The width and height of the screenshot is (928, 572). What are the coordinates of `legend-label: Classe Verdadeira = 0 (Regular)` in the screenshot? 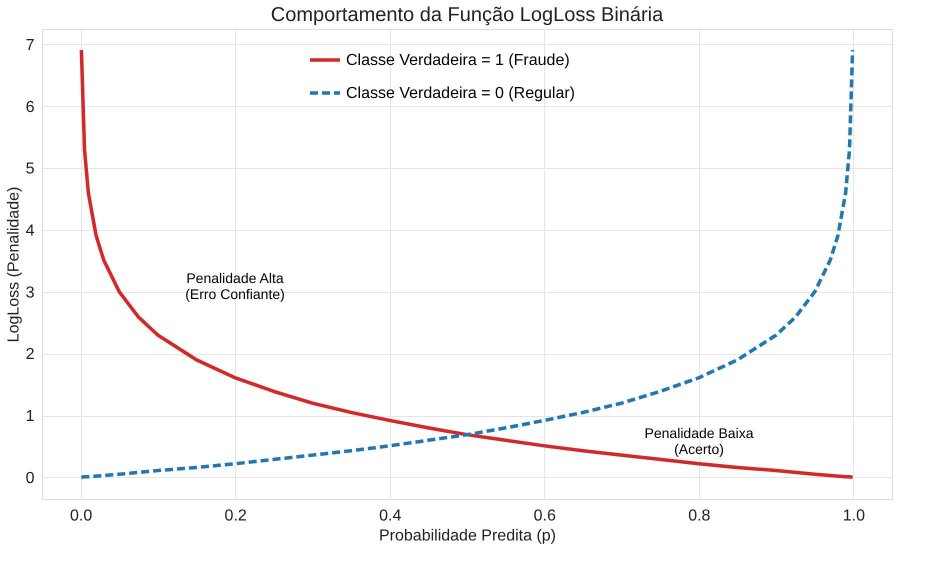 It's located at (461, 93).